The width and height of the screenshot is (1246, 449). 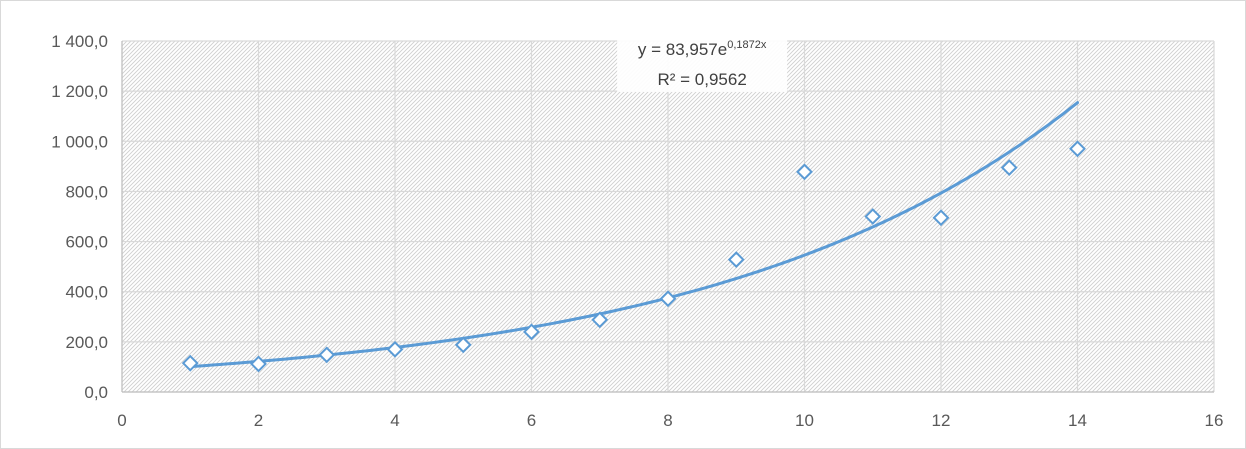 I want to click on x-tick-label: 14, so click(x=1077, y=420).